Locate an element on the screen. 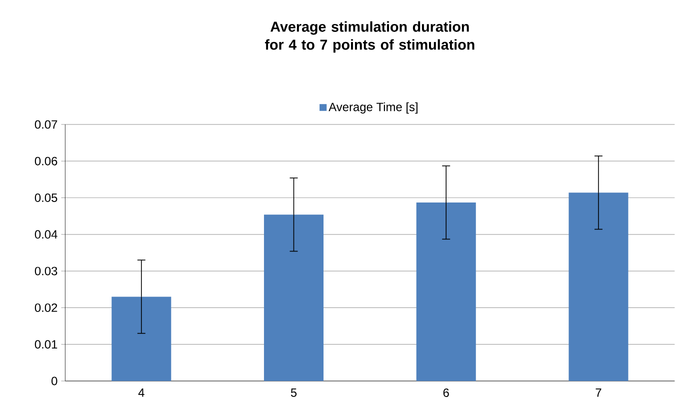 The width and height of the screenshot is (686, 408). y-tick-label: 0.05 is located at coordinates (46, 198).